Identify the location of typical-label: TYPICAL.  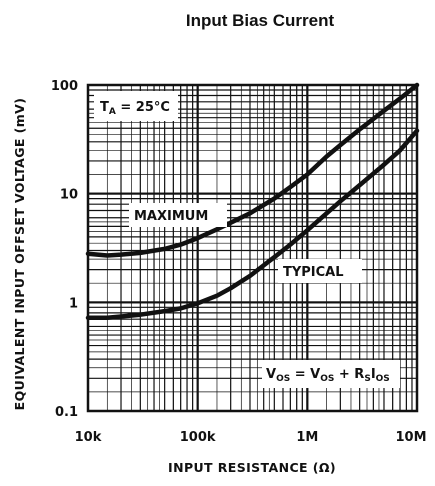
(313, 272).